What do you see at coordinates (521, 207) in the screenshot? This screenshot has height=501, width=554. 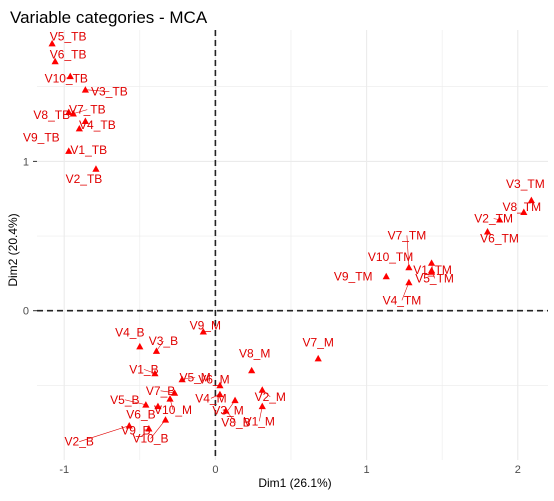 I see `label-v8-tm: V8_TM` at bounding box center [521, 207].